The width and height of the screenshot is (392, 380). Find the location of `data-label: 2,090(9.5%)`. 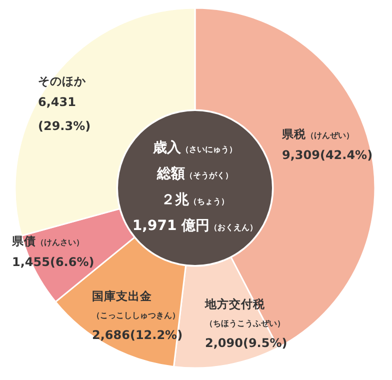

data-label: 2,090(9.5%) is located at coordinates (246, 343).